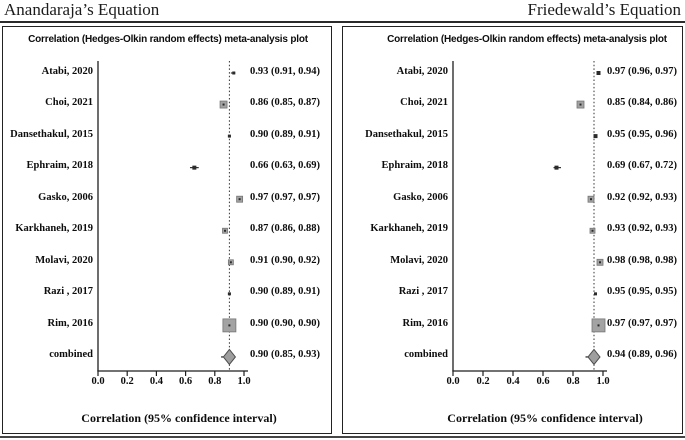  Describe the element at coordinates (642, 355) in the screenshot. I see `study-value: 0.94 (0.89, 0.96)` at that location.